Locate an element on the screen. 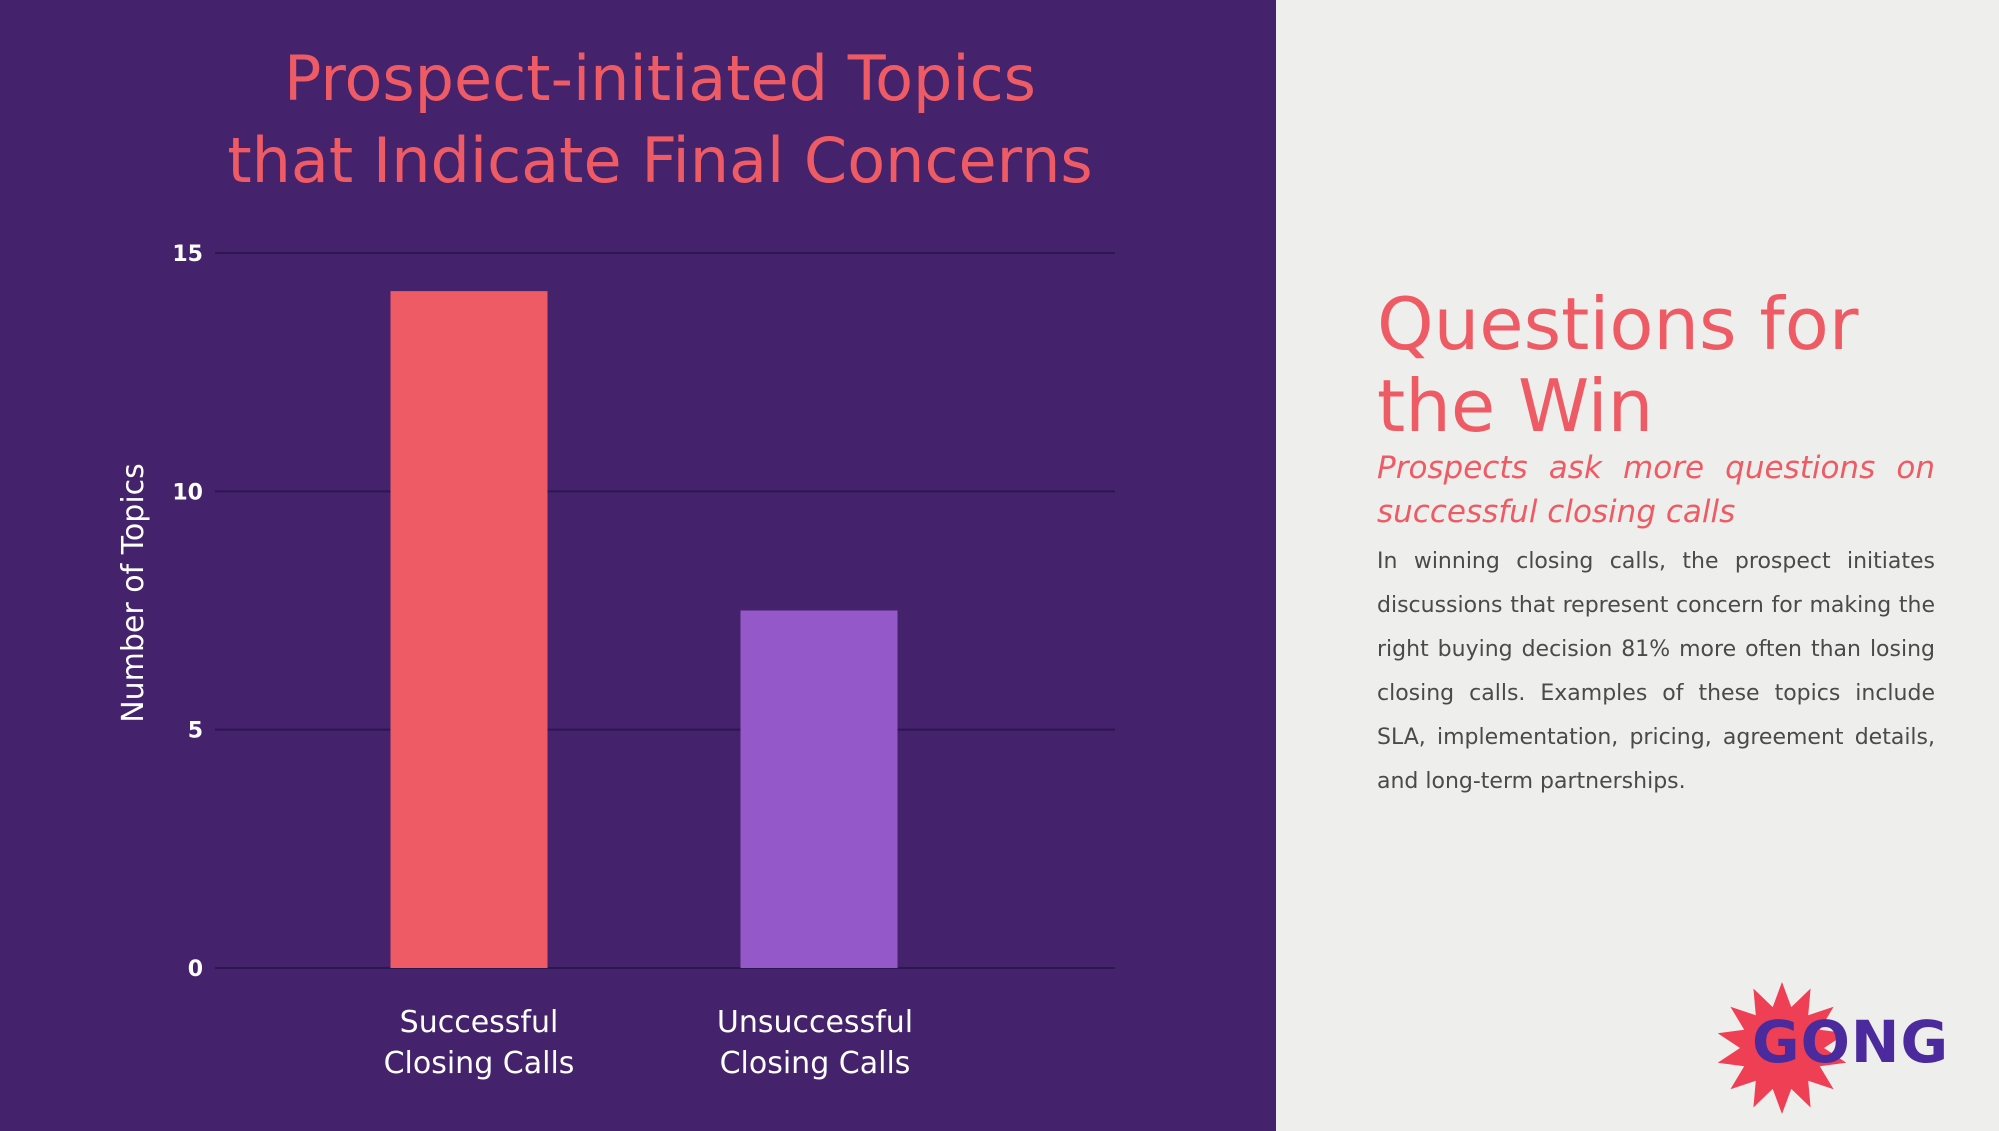 This screenshot has width=1999, height=1131. y-tick-label: 5 is located at coordinates (195, 731).